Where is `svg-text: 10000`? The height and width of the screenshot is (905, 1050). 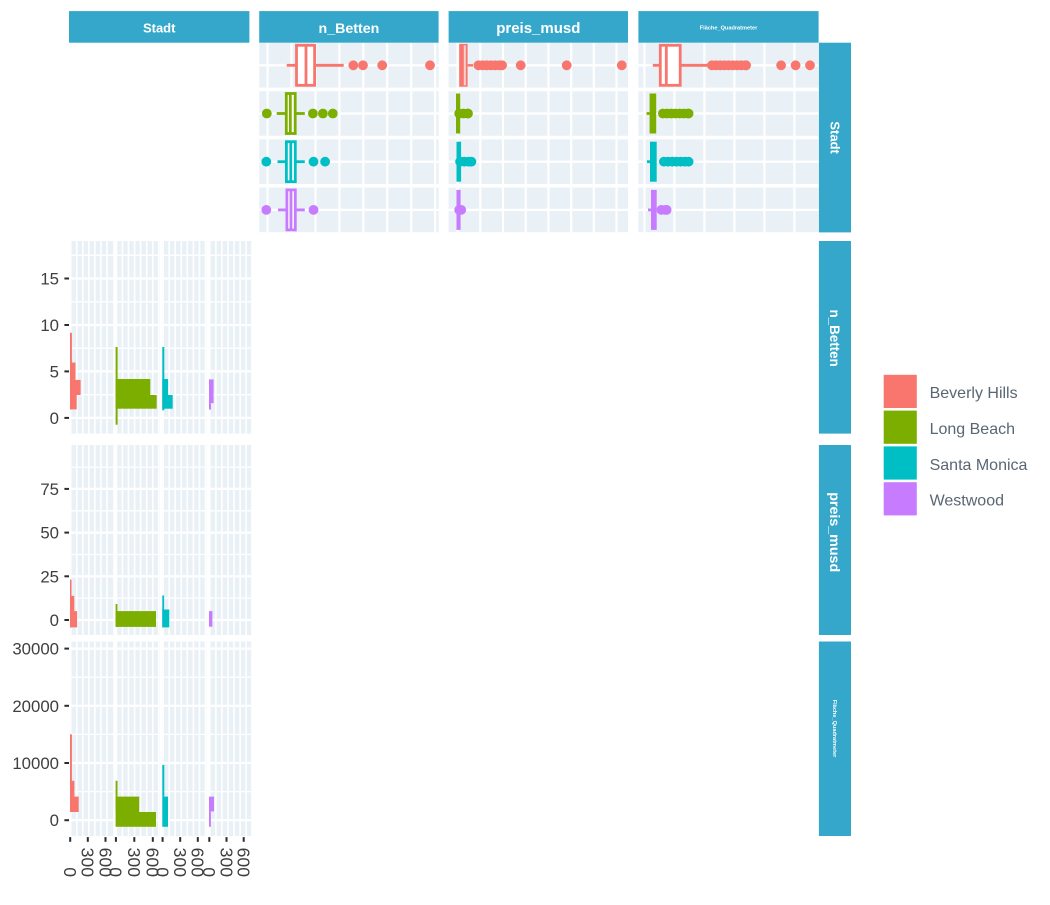 svg-text: 10000 is located at coordinates (35, 763).